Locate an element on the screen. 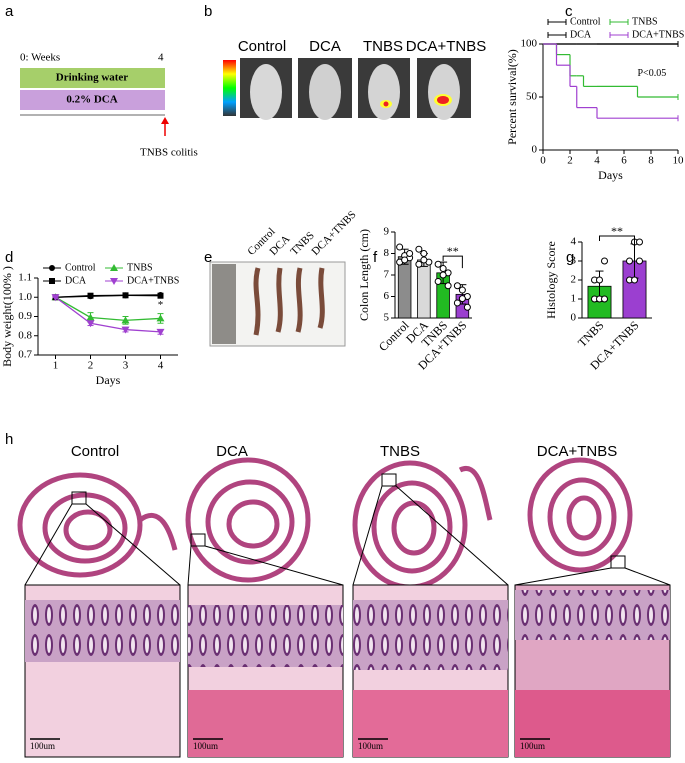 Image resolution: width=685 pixels, height=763 pixels. panel-letter: a is located at coordinates (9, 11).